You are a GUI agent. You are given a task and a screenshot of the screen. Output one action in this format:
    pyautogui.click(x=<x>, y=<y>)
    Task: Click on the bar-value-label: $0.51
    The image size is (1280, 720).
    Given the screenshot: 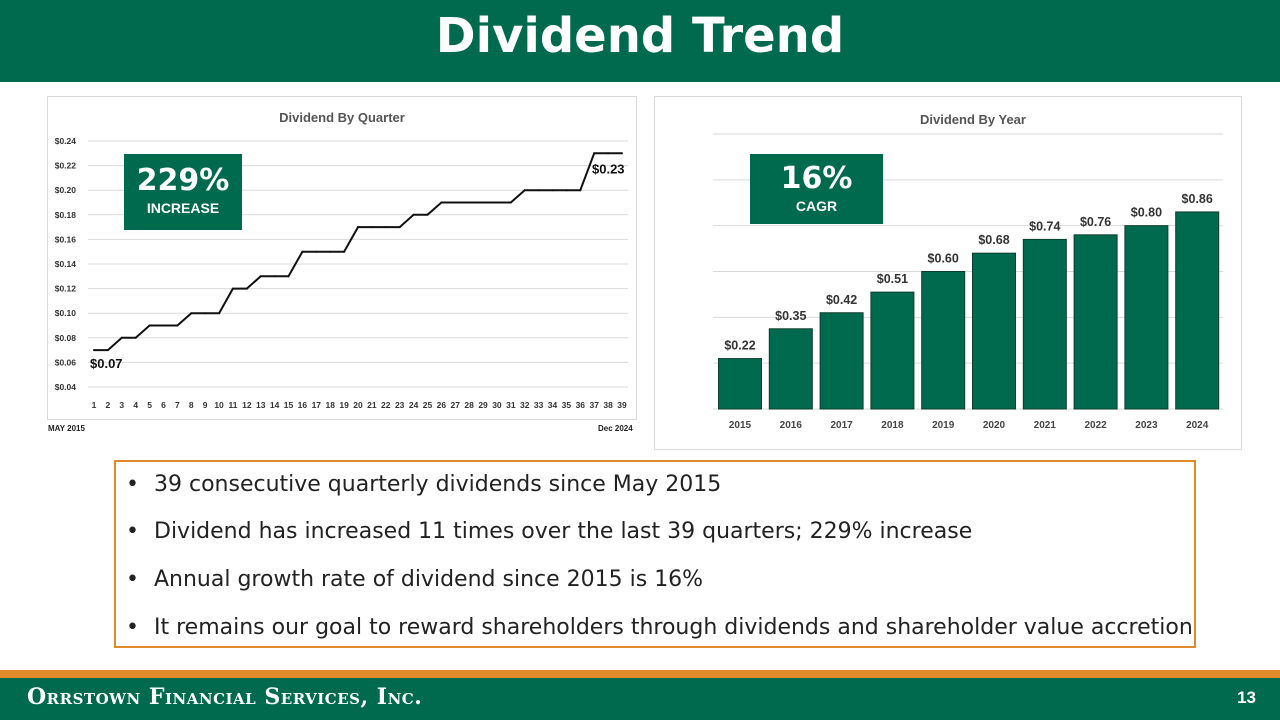 What is the action you would take?
    pyautogui.click(x=892, y=279)
    